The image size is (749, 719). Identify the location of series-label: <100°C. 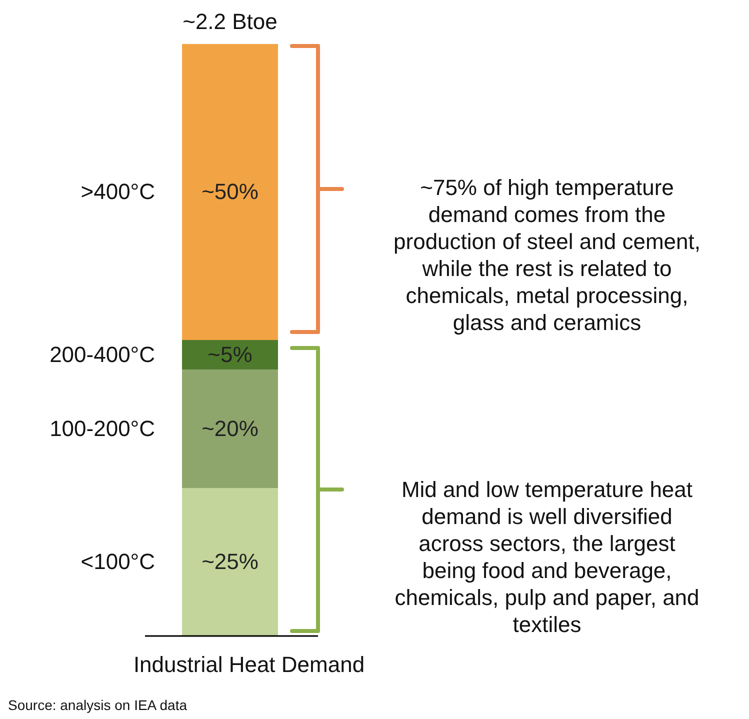
(118, 561).